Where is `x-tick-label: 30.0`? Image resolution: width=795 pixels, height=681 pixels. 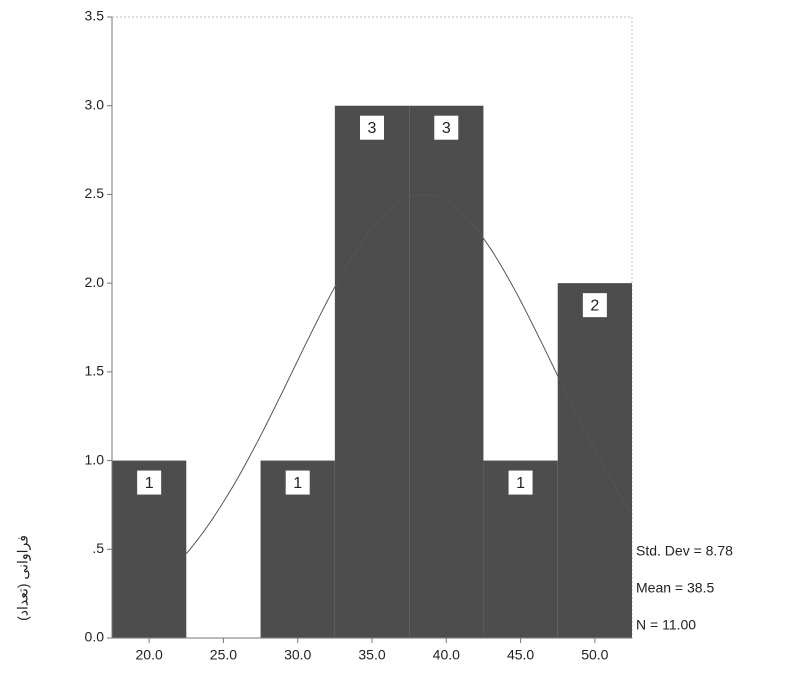
x-tick-label: 30.0 is located at coordinates (297, 655).